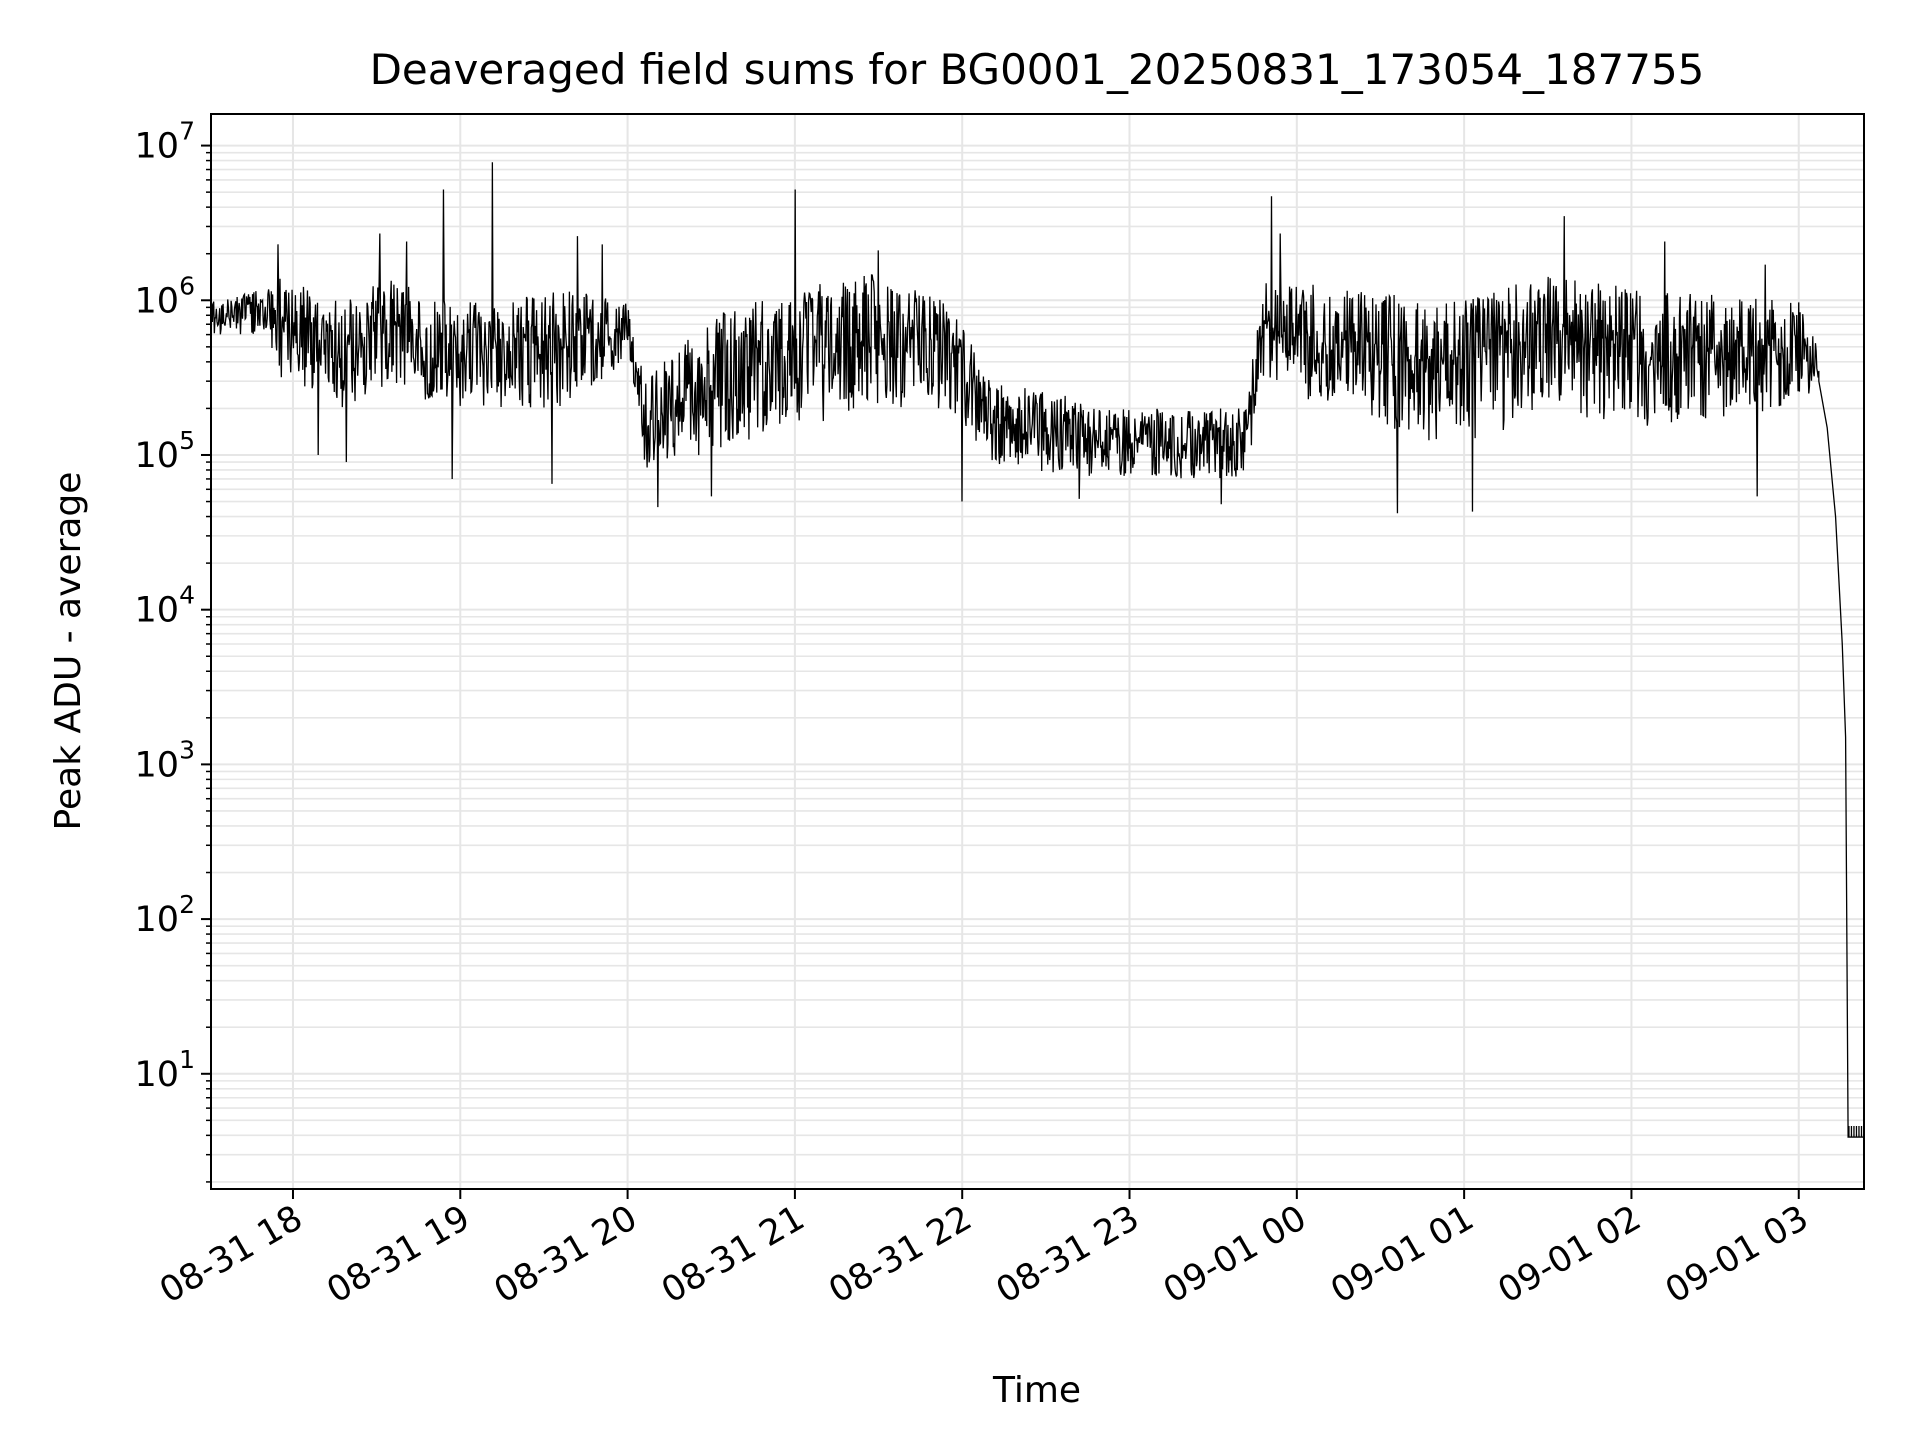 Image resolution: width=1920 pixels, height=1440 pixels. Describe the element at coordinates (187, 1059) in the screenshot. I see `y-tick-exponent: 1` at that location.